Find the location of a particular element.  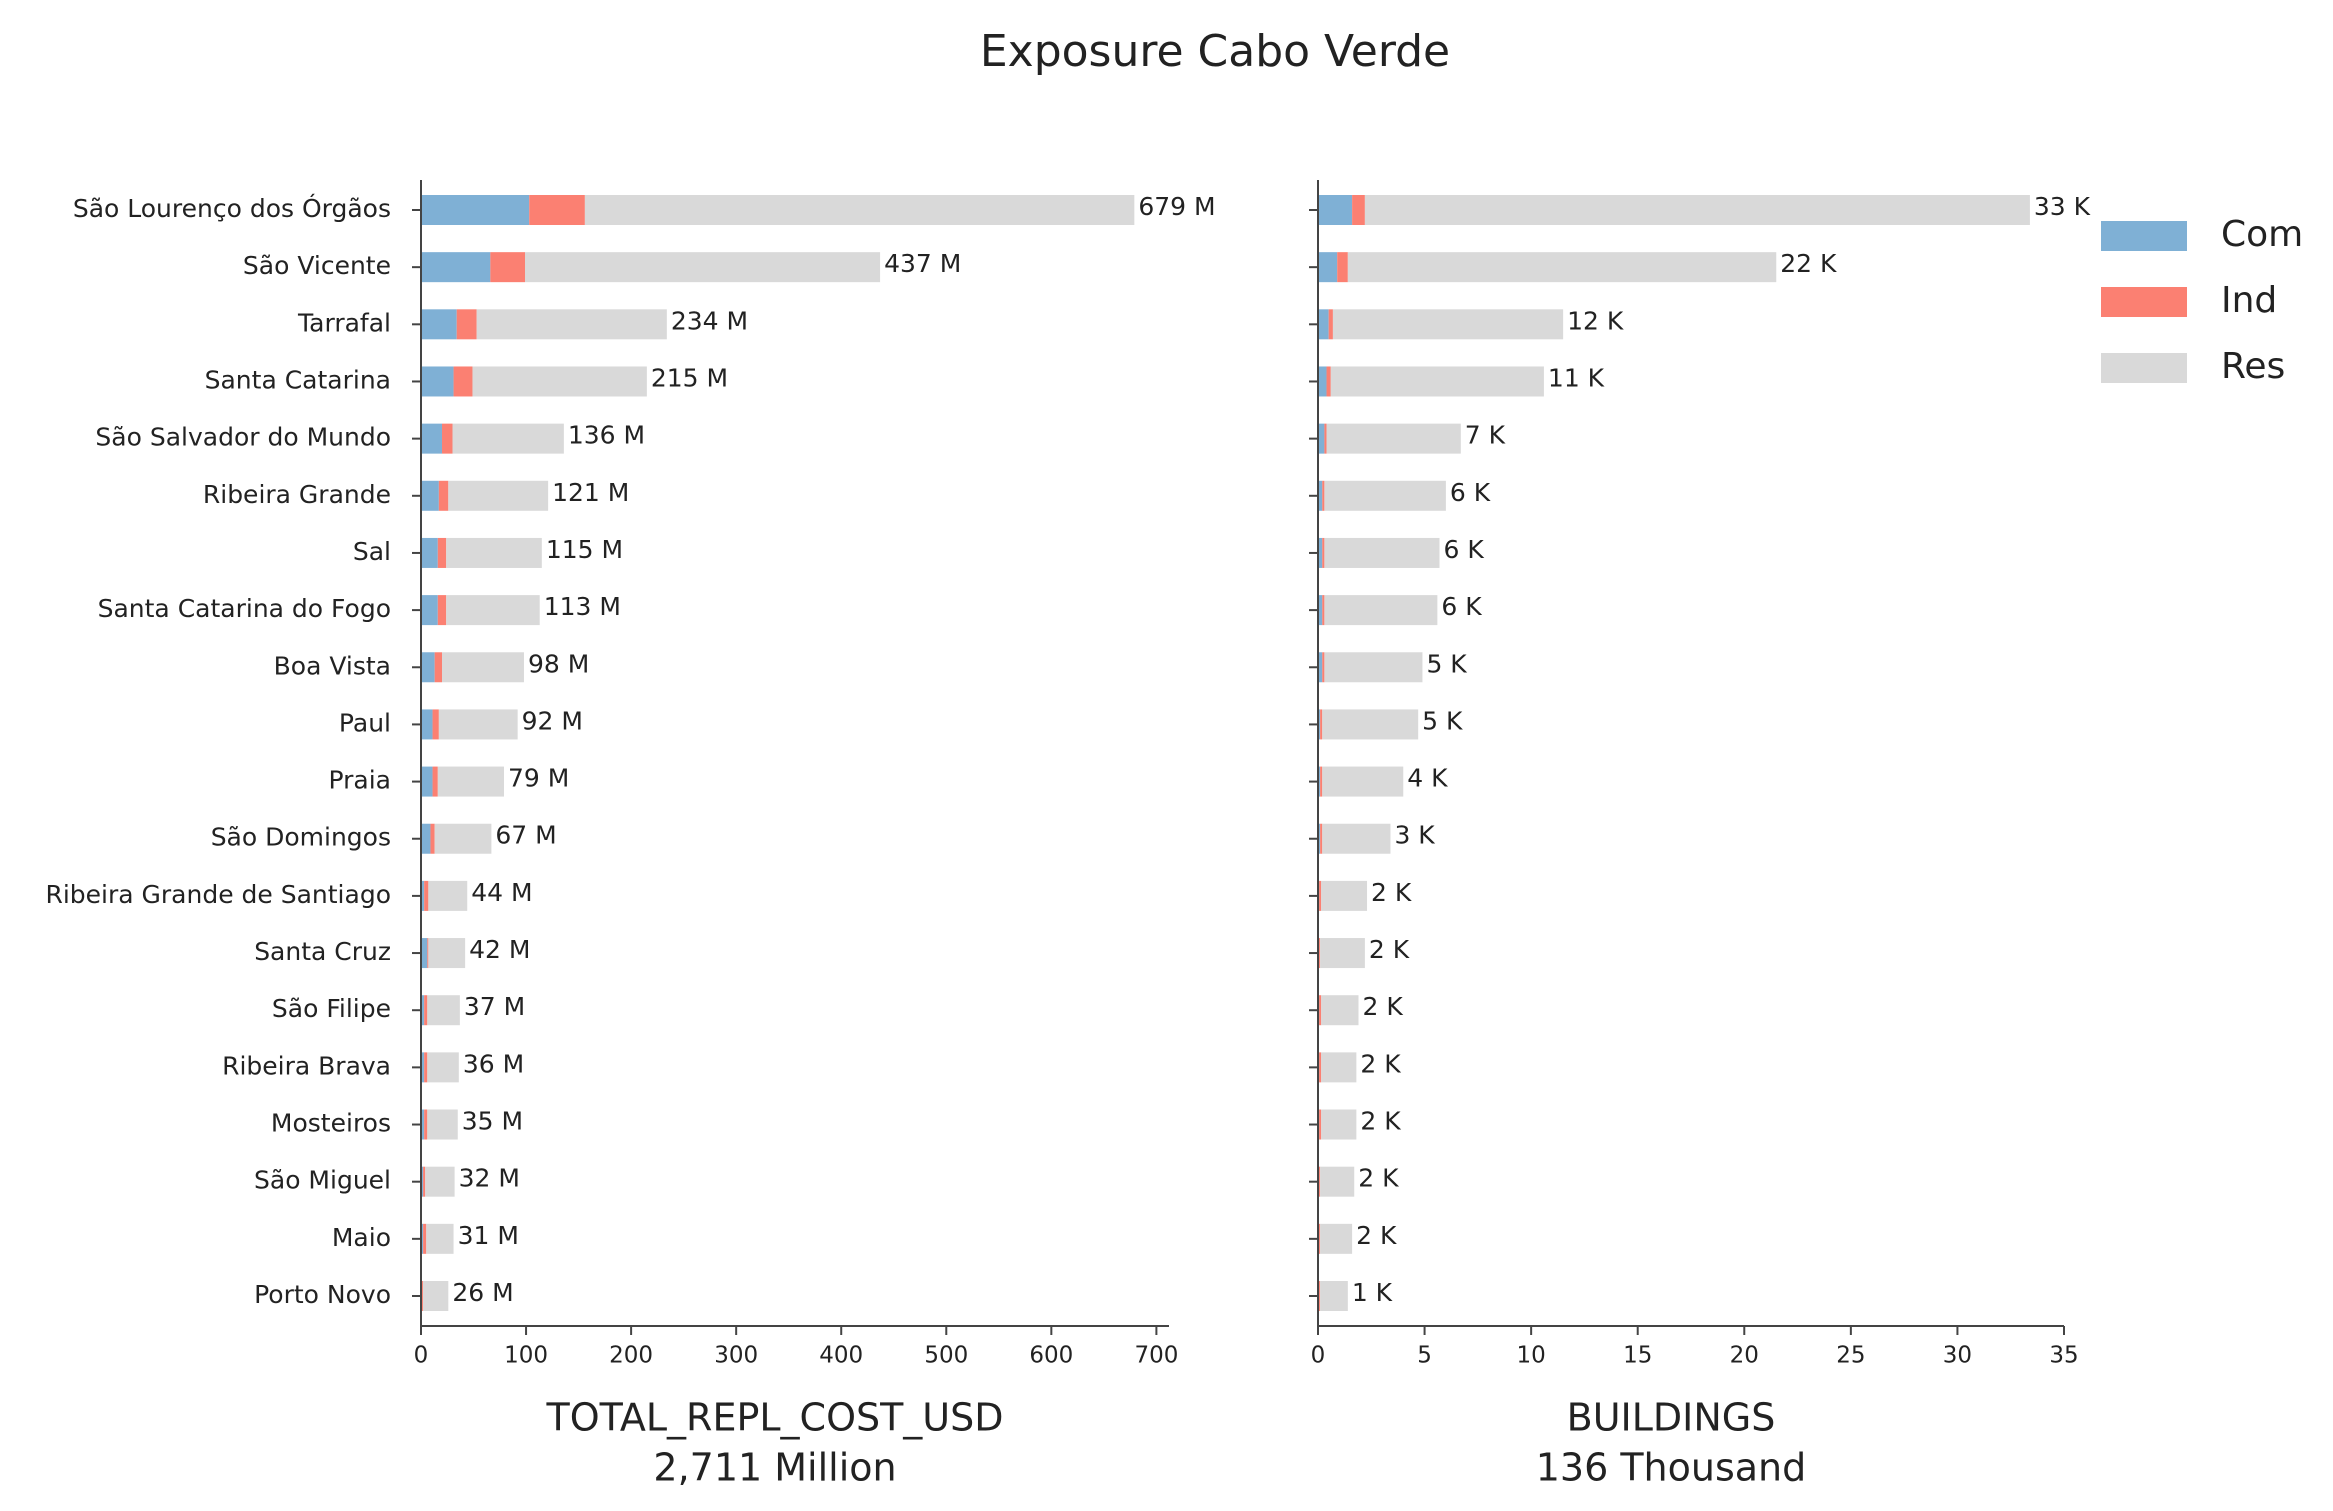

y-tick-label: São Lourenço dos Órgãos is located at coordinates (232, 208).